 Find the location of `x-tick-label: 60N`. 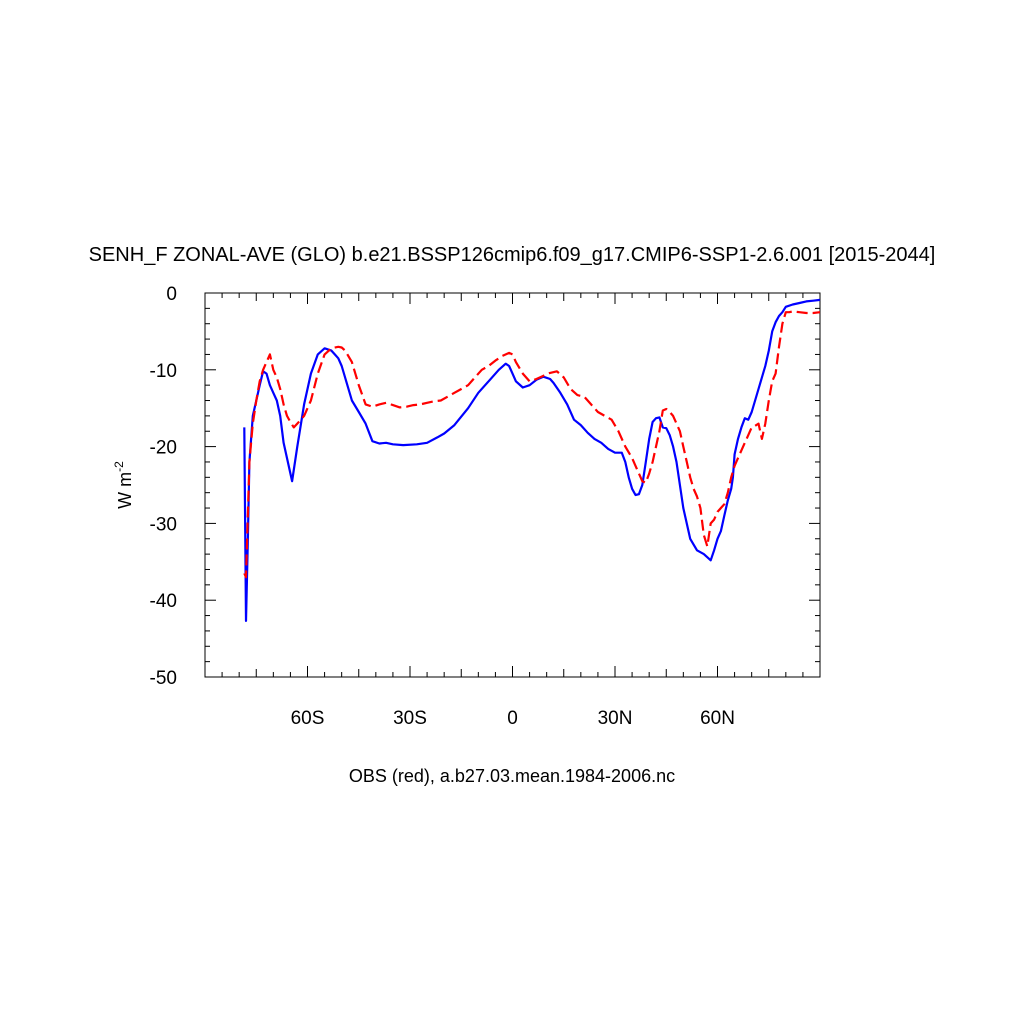

x-tick-label: 60N is located at coordinates (717, 718).